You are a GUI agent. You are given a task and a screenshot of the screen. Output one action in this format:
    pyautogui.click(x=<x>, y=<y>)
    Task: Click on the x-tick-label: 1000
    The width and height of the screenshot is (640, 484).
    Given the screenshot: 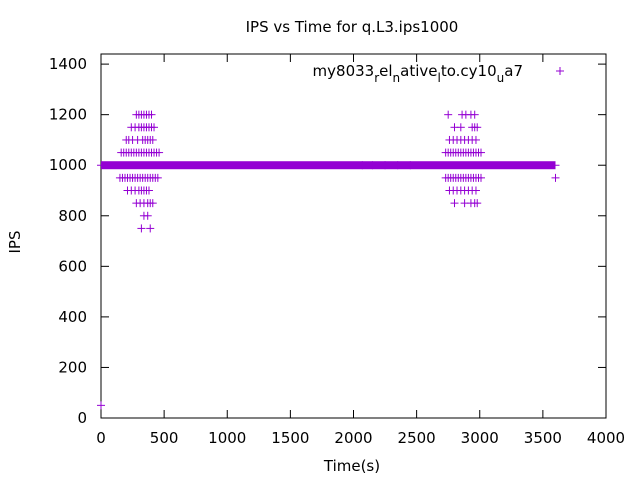 What is the action you would take?
    pyautogui.click(x=227, y=438)
    